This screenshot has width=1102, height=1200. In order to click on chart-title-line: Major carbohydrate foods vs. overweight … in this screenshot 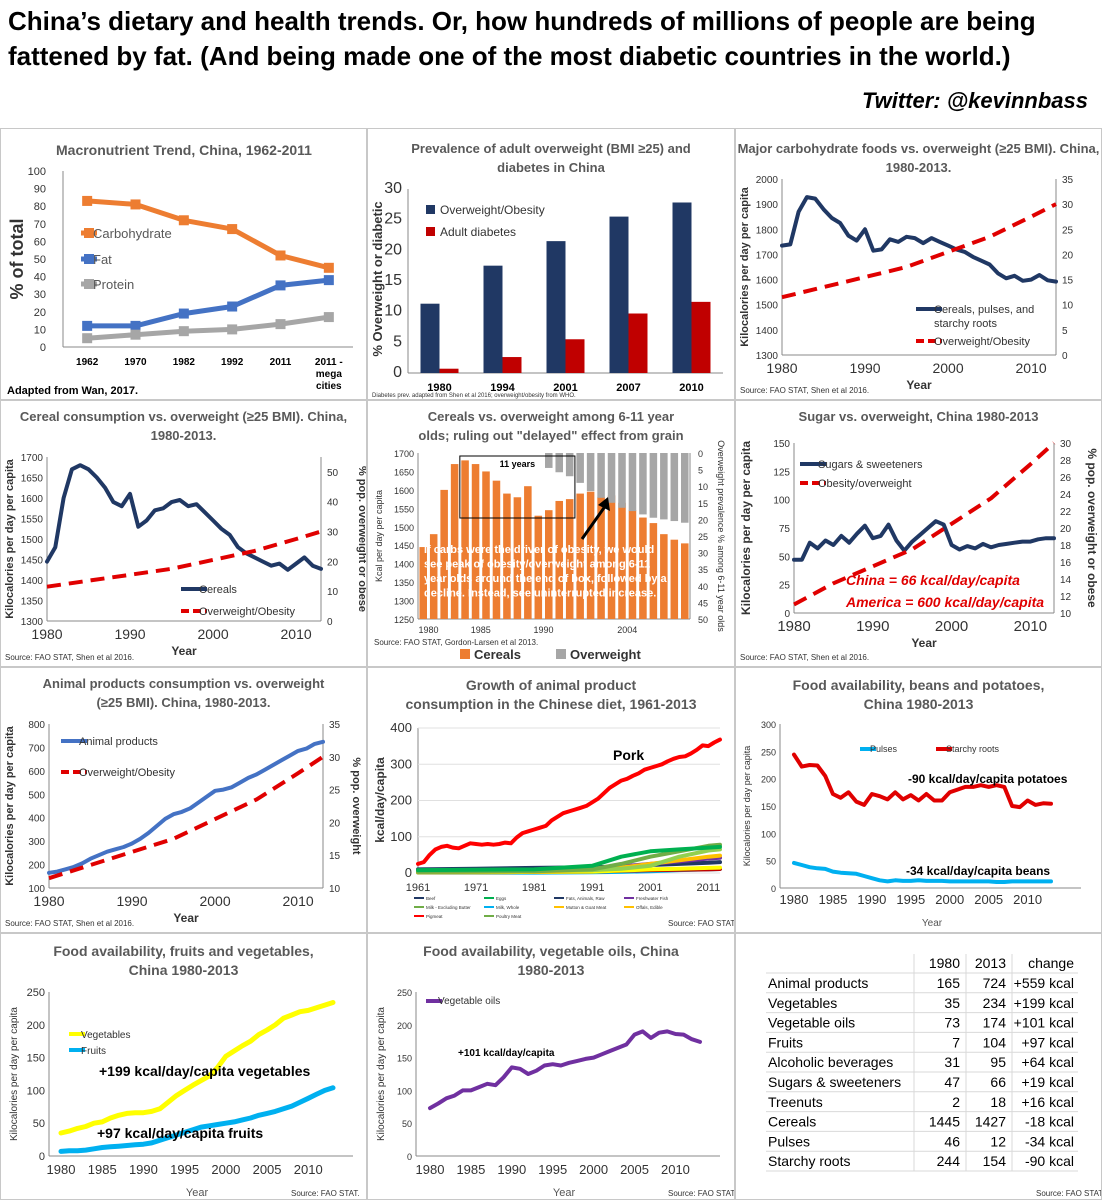, I will do `click(919, 148)`.